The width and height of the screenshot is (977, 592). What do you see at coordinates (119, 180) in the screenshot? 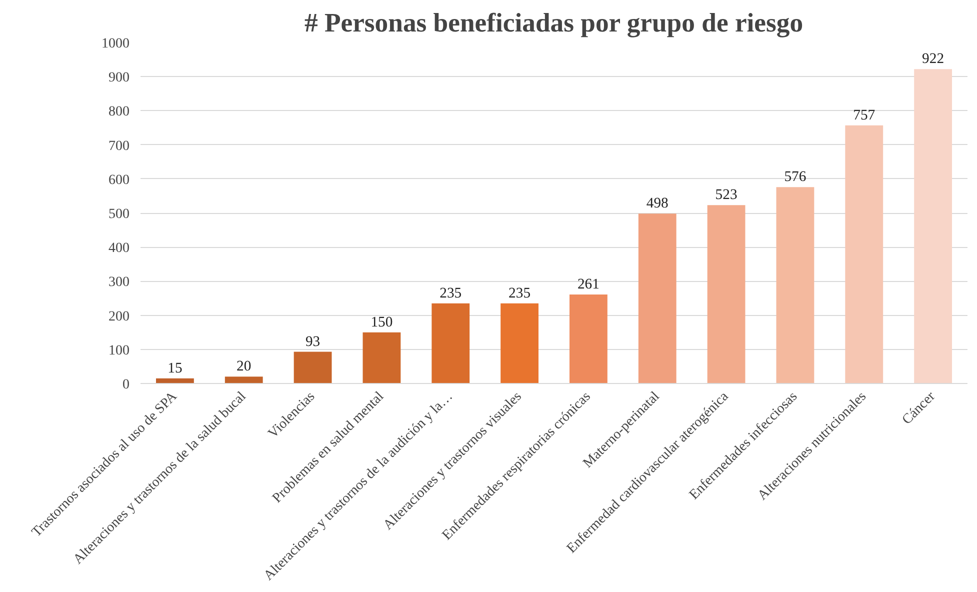
I see `y-tick-label: 600` at bounding box center [119, 180].